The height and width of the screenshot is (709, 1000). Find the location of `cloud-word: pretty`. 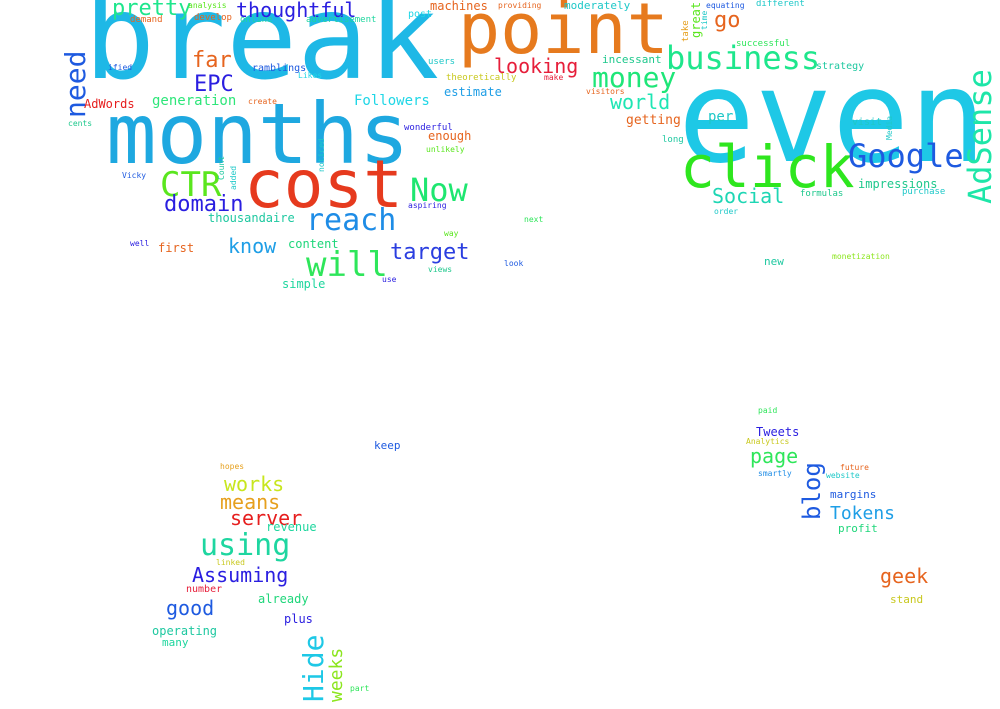

cloud-word: pretty is located at coordinates (152, 10).